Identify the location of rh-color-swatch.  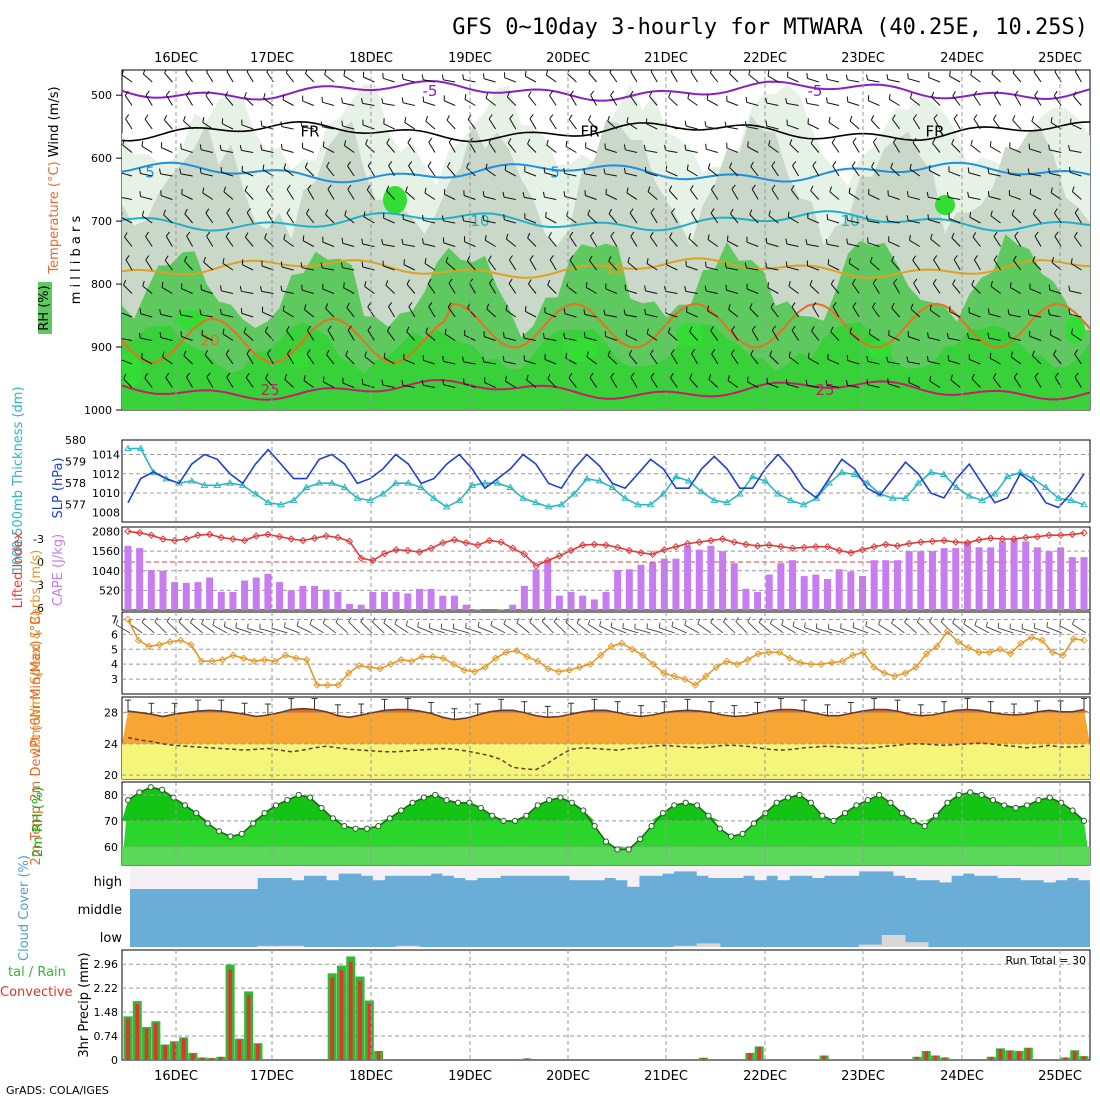
(45, 308).